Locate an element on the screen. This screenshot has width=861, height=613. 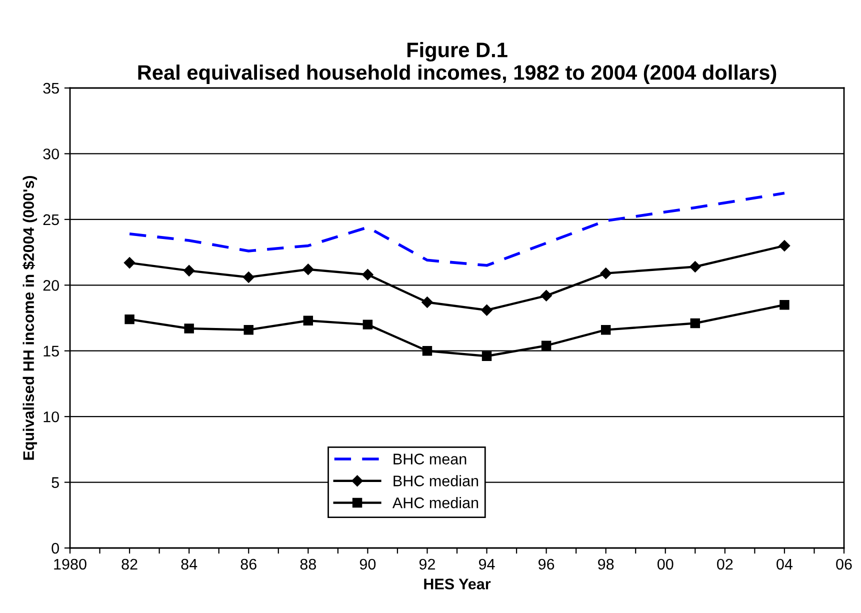
x-tick-label: 92 is located at coordinates (427, 564).